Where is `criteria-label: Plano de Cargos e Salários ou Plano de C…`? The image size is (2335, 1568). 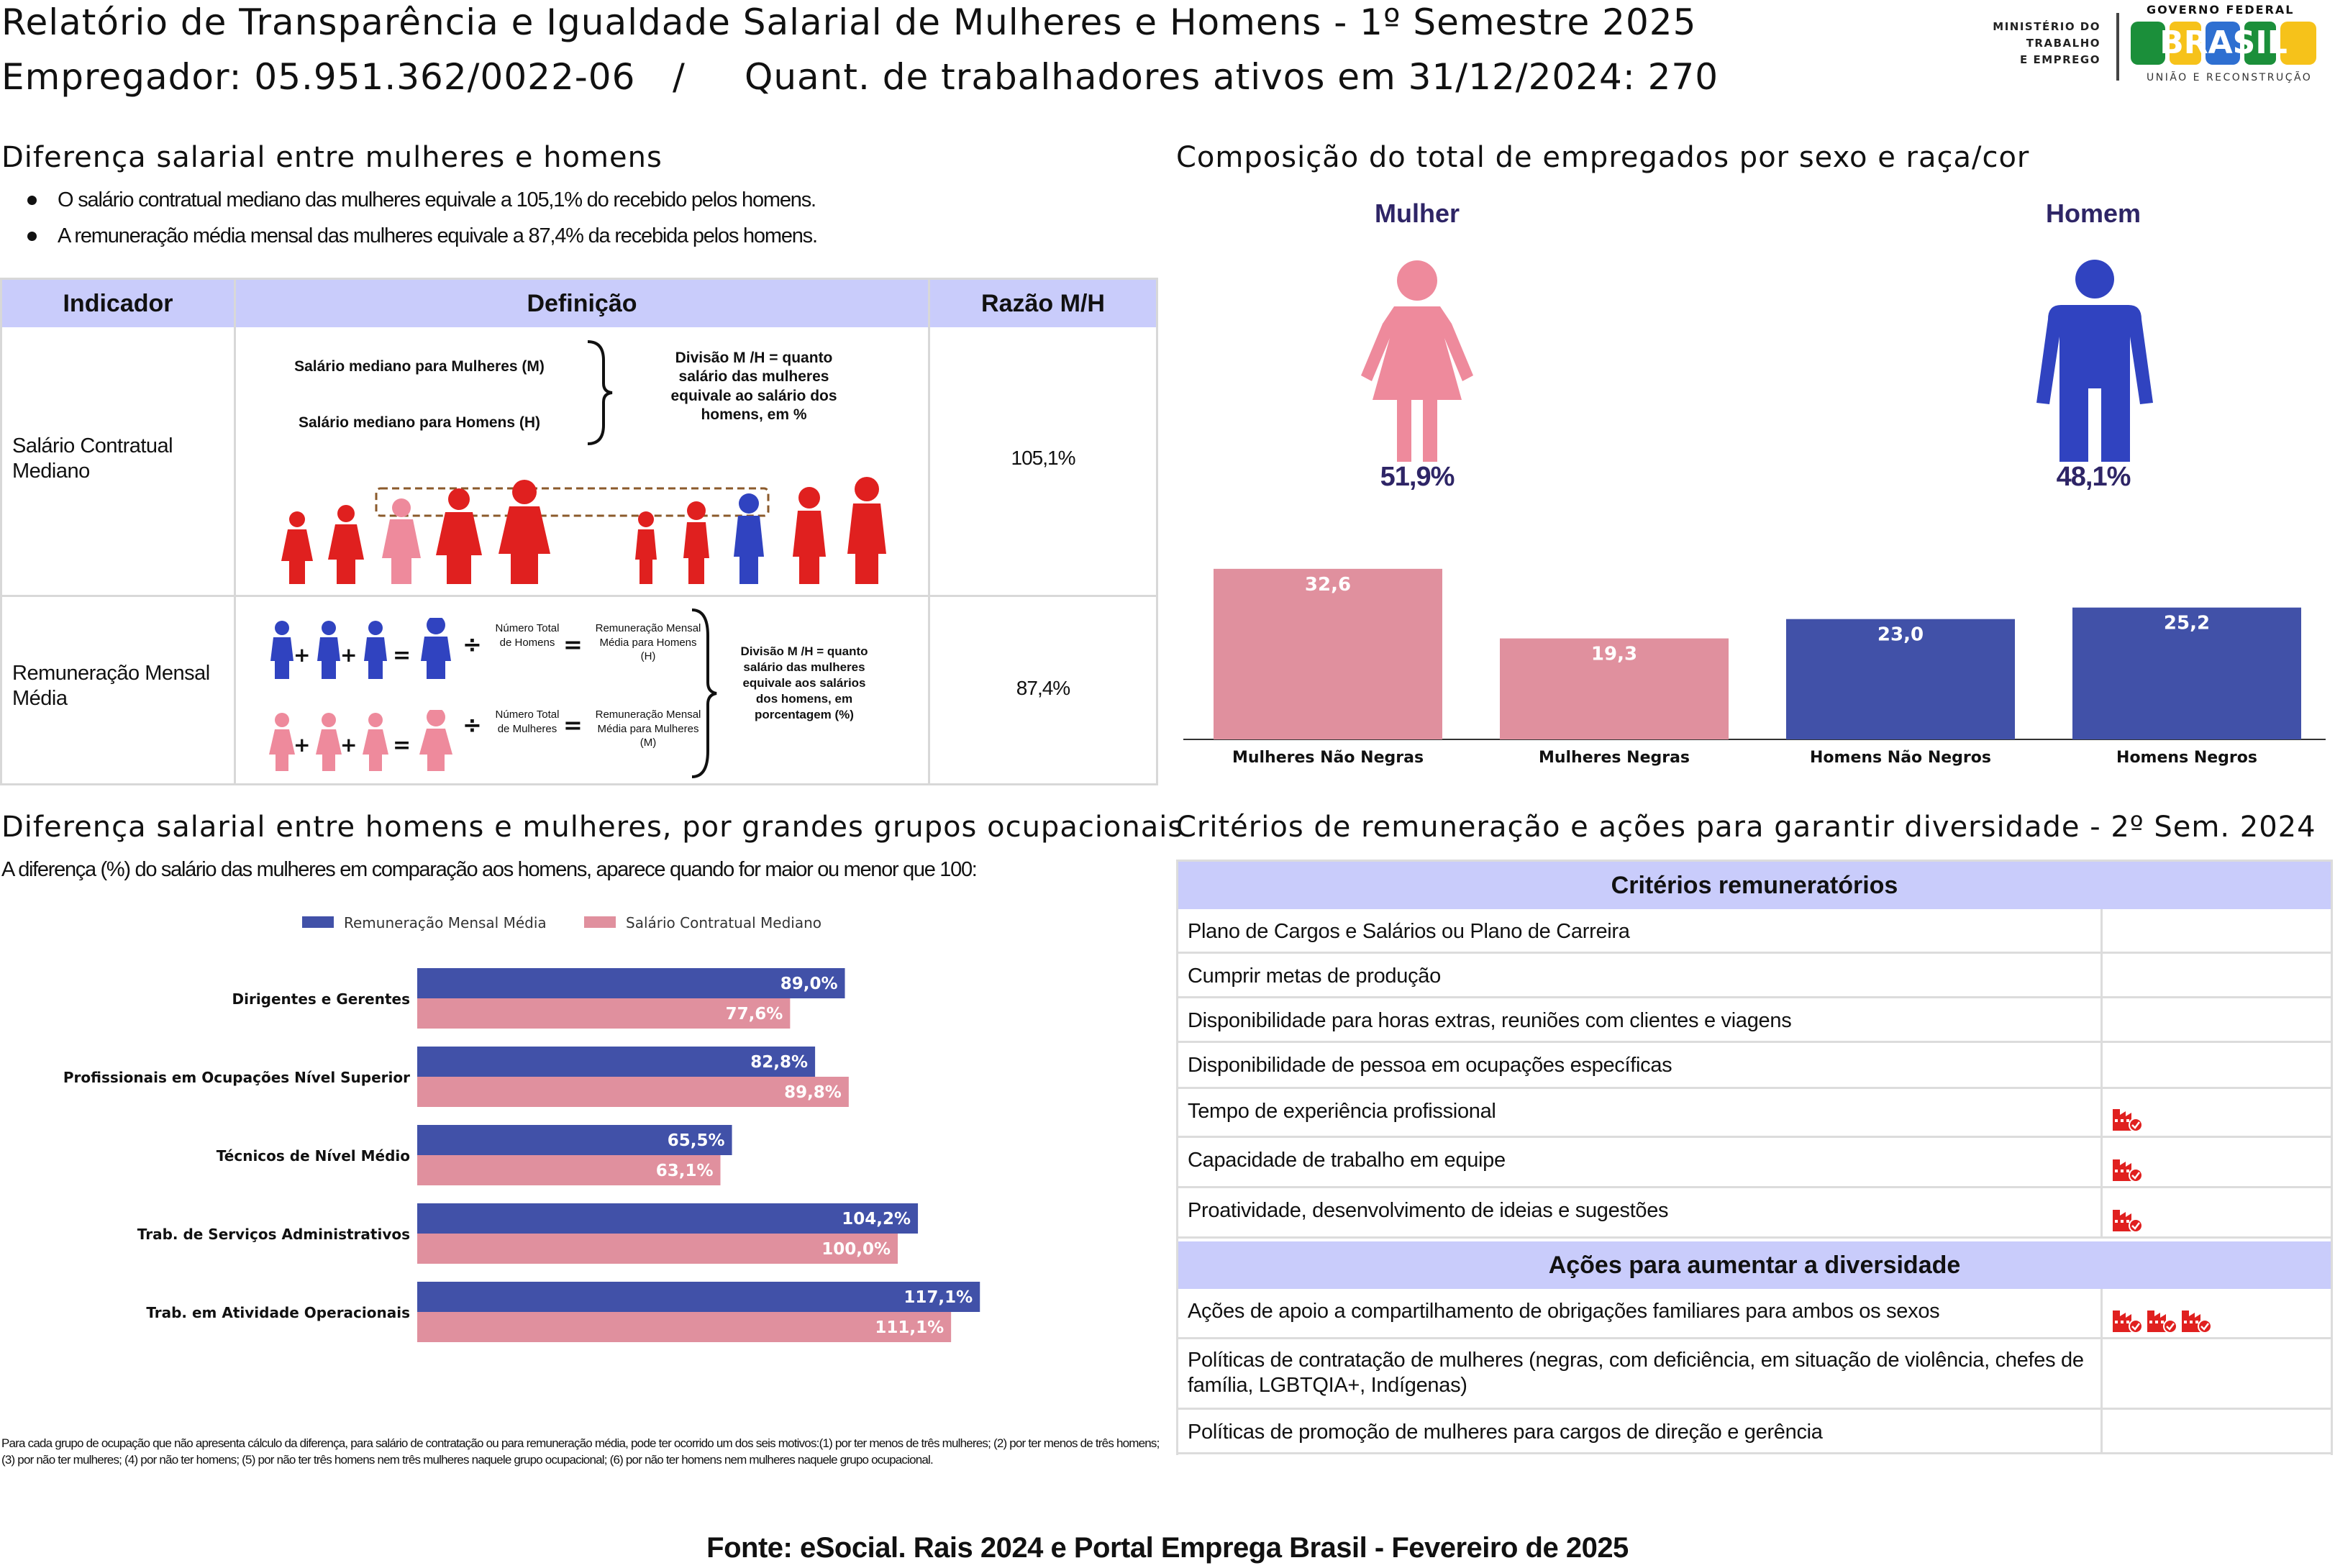 criteria-label: Plano de Cargos e Salários ou Plano de C… is located at coordinates (1409, 932).